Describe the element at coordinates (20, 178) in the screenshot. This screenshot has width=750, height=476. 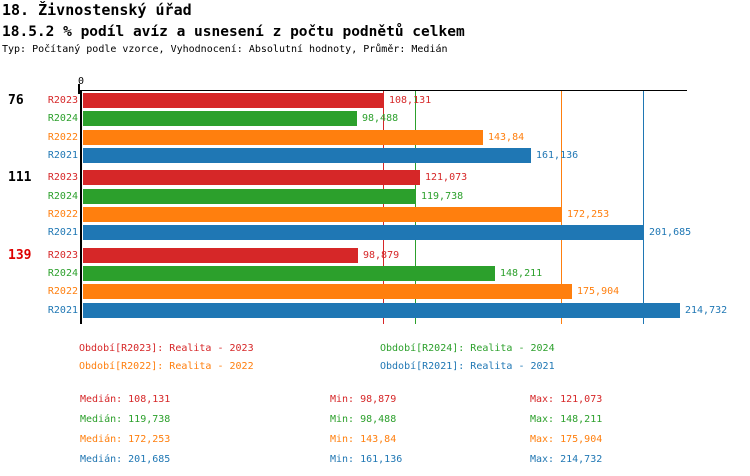
I see `group-label-111: 111` at that location.